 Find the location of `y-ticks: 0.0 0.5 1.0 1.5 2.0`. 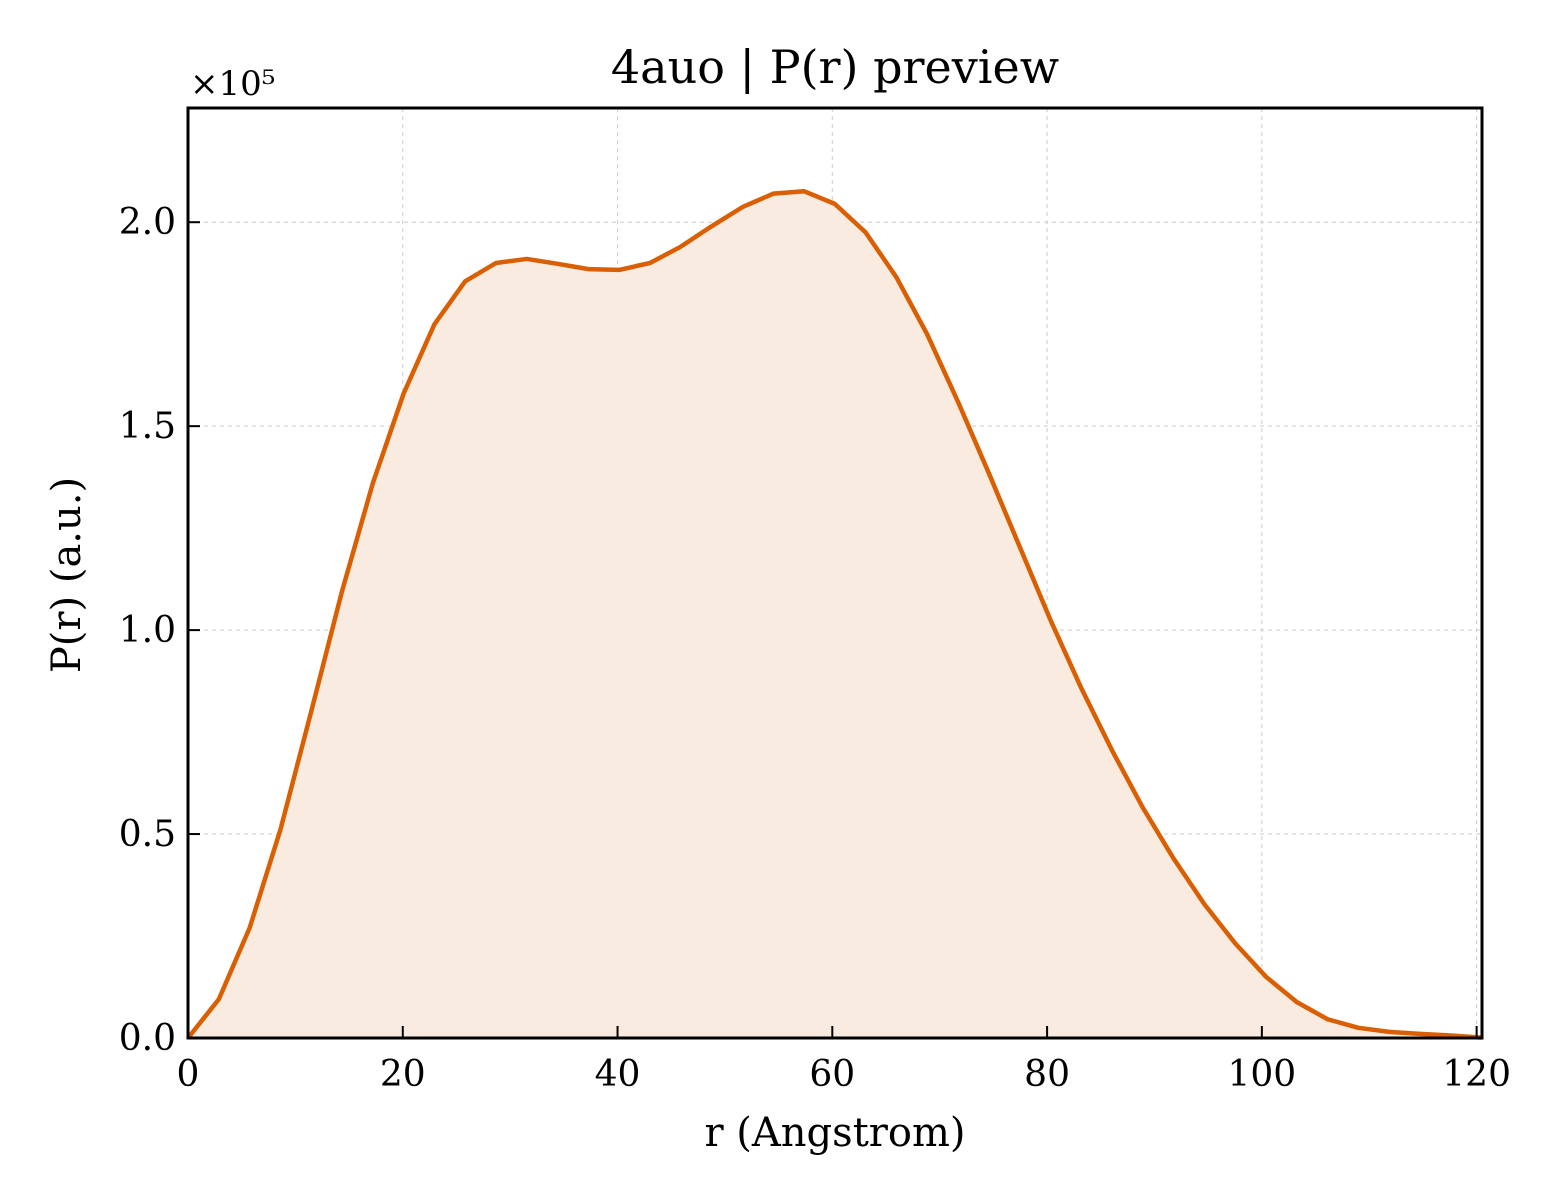

y-ticks: 0.0 0.5 1.0 1.5 2.0 is located at coordinates (159, 630).